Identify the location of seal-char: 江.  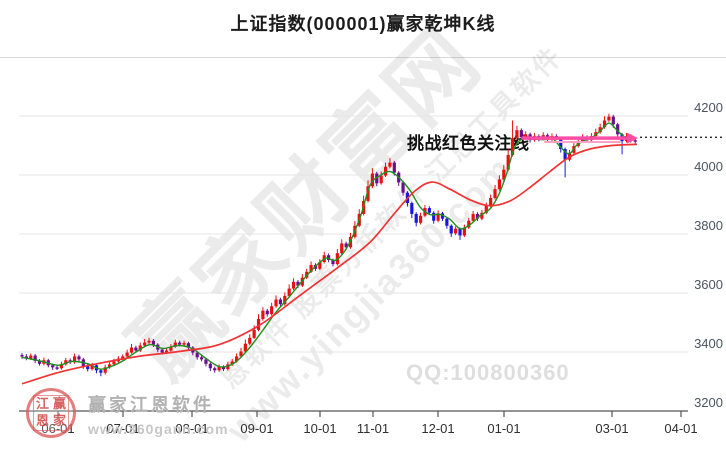
(42, 403).